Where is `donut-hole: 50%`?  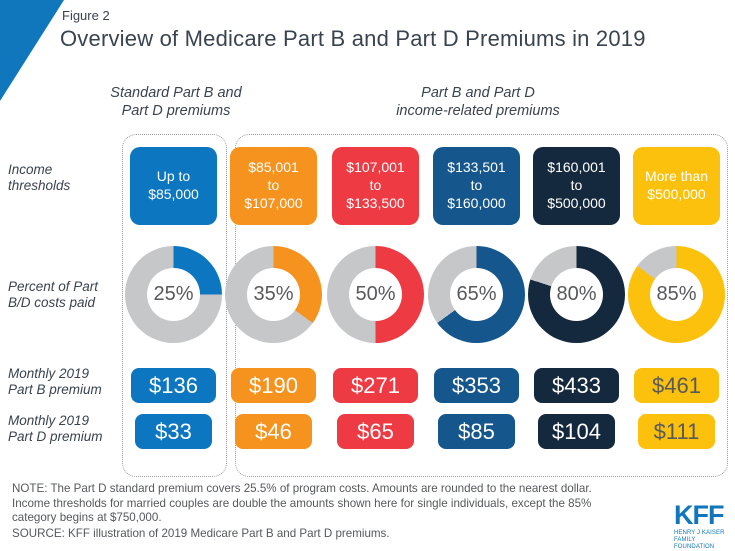
donut-hole: 50% is located at coordinates (375, 294).